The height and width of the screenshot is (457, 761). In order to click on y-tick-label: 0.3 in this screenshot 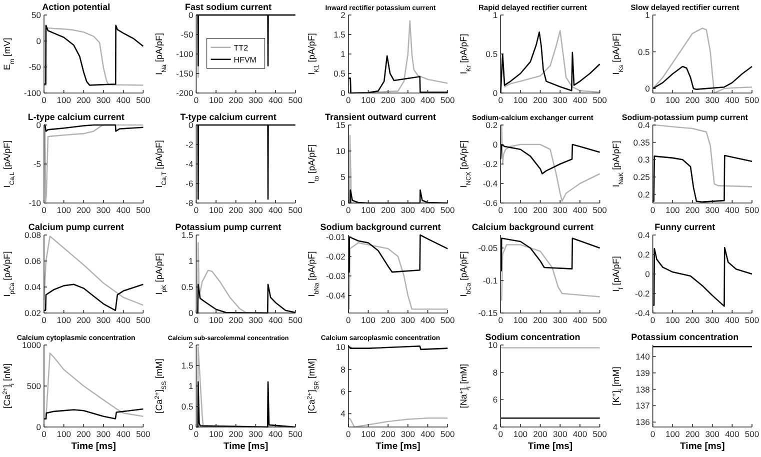, I will do `click(644, 159)`.